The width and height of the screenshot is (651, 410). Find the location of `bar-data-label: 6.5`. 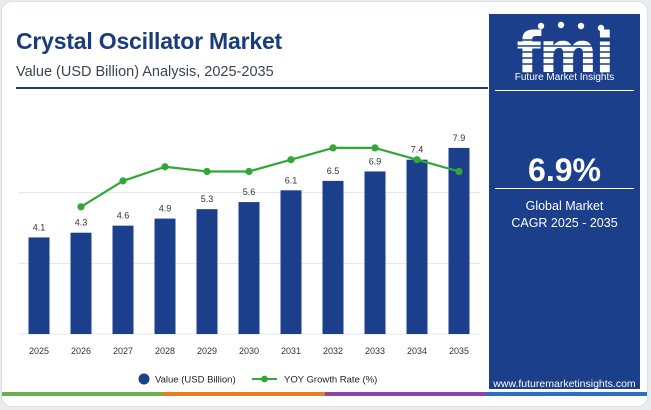

bar-data-label: 6.5 is located at coordinates (333, 171).